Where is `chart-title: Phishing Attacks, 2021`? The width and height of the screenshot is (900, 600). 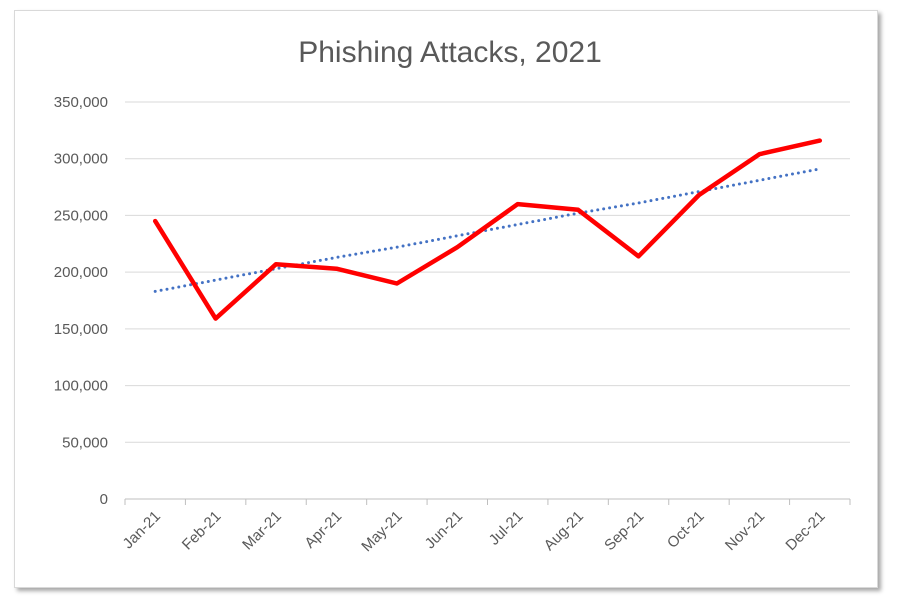 chart-title: Phishing Attacks, 2021 is located at coordinates (450, 52).